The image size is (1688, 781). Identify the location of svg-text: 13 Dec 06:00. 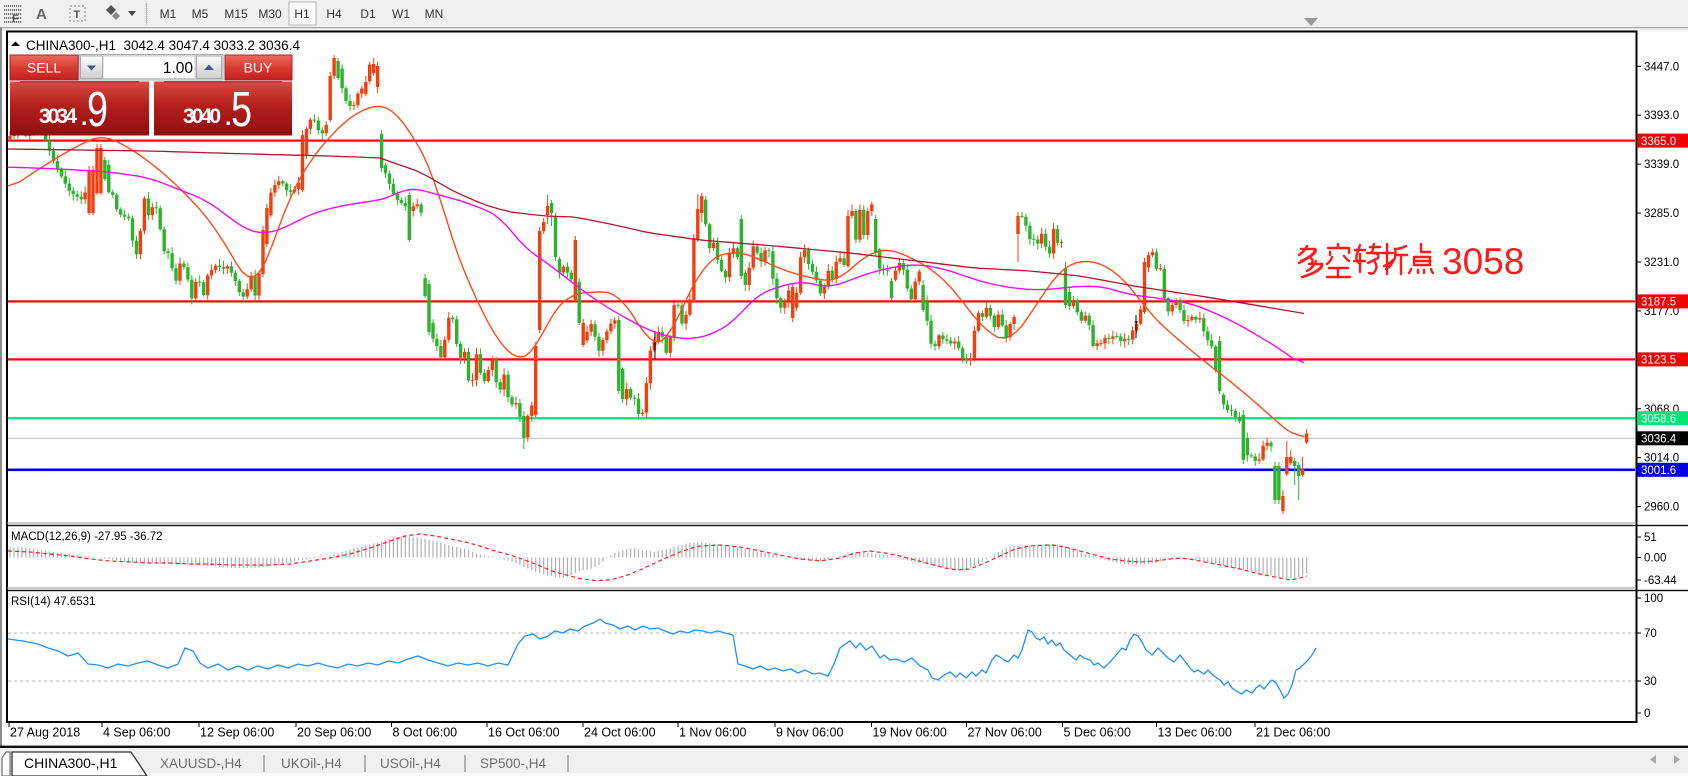
(1195, 733).